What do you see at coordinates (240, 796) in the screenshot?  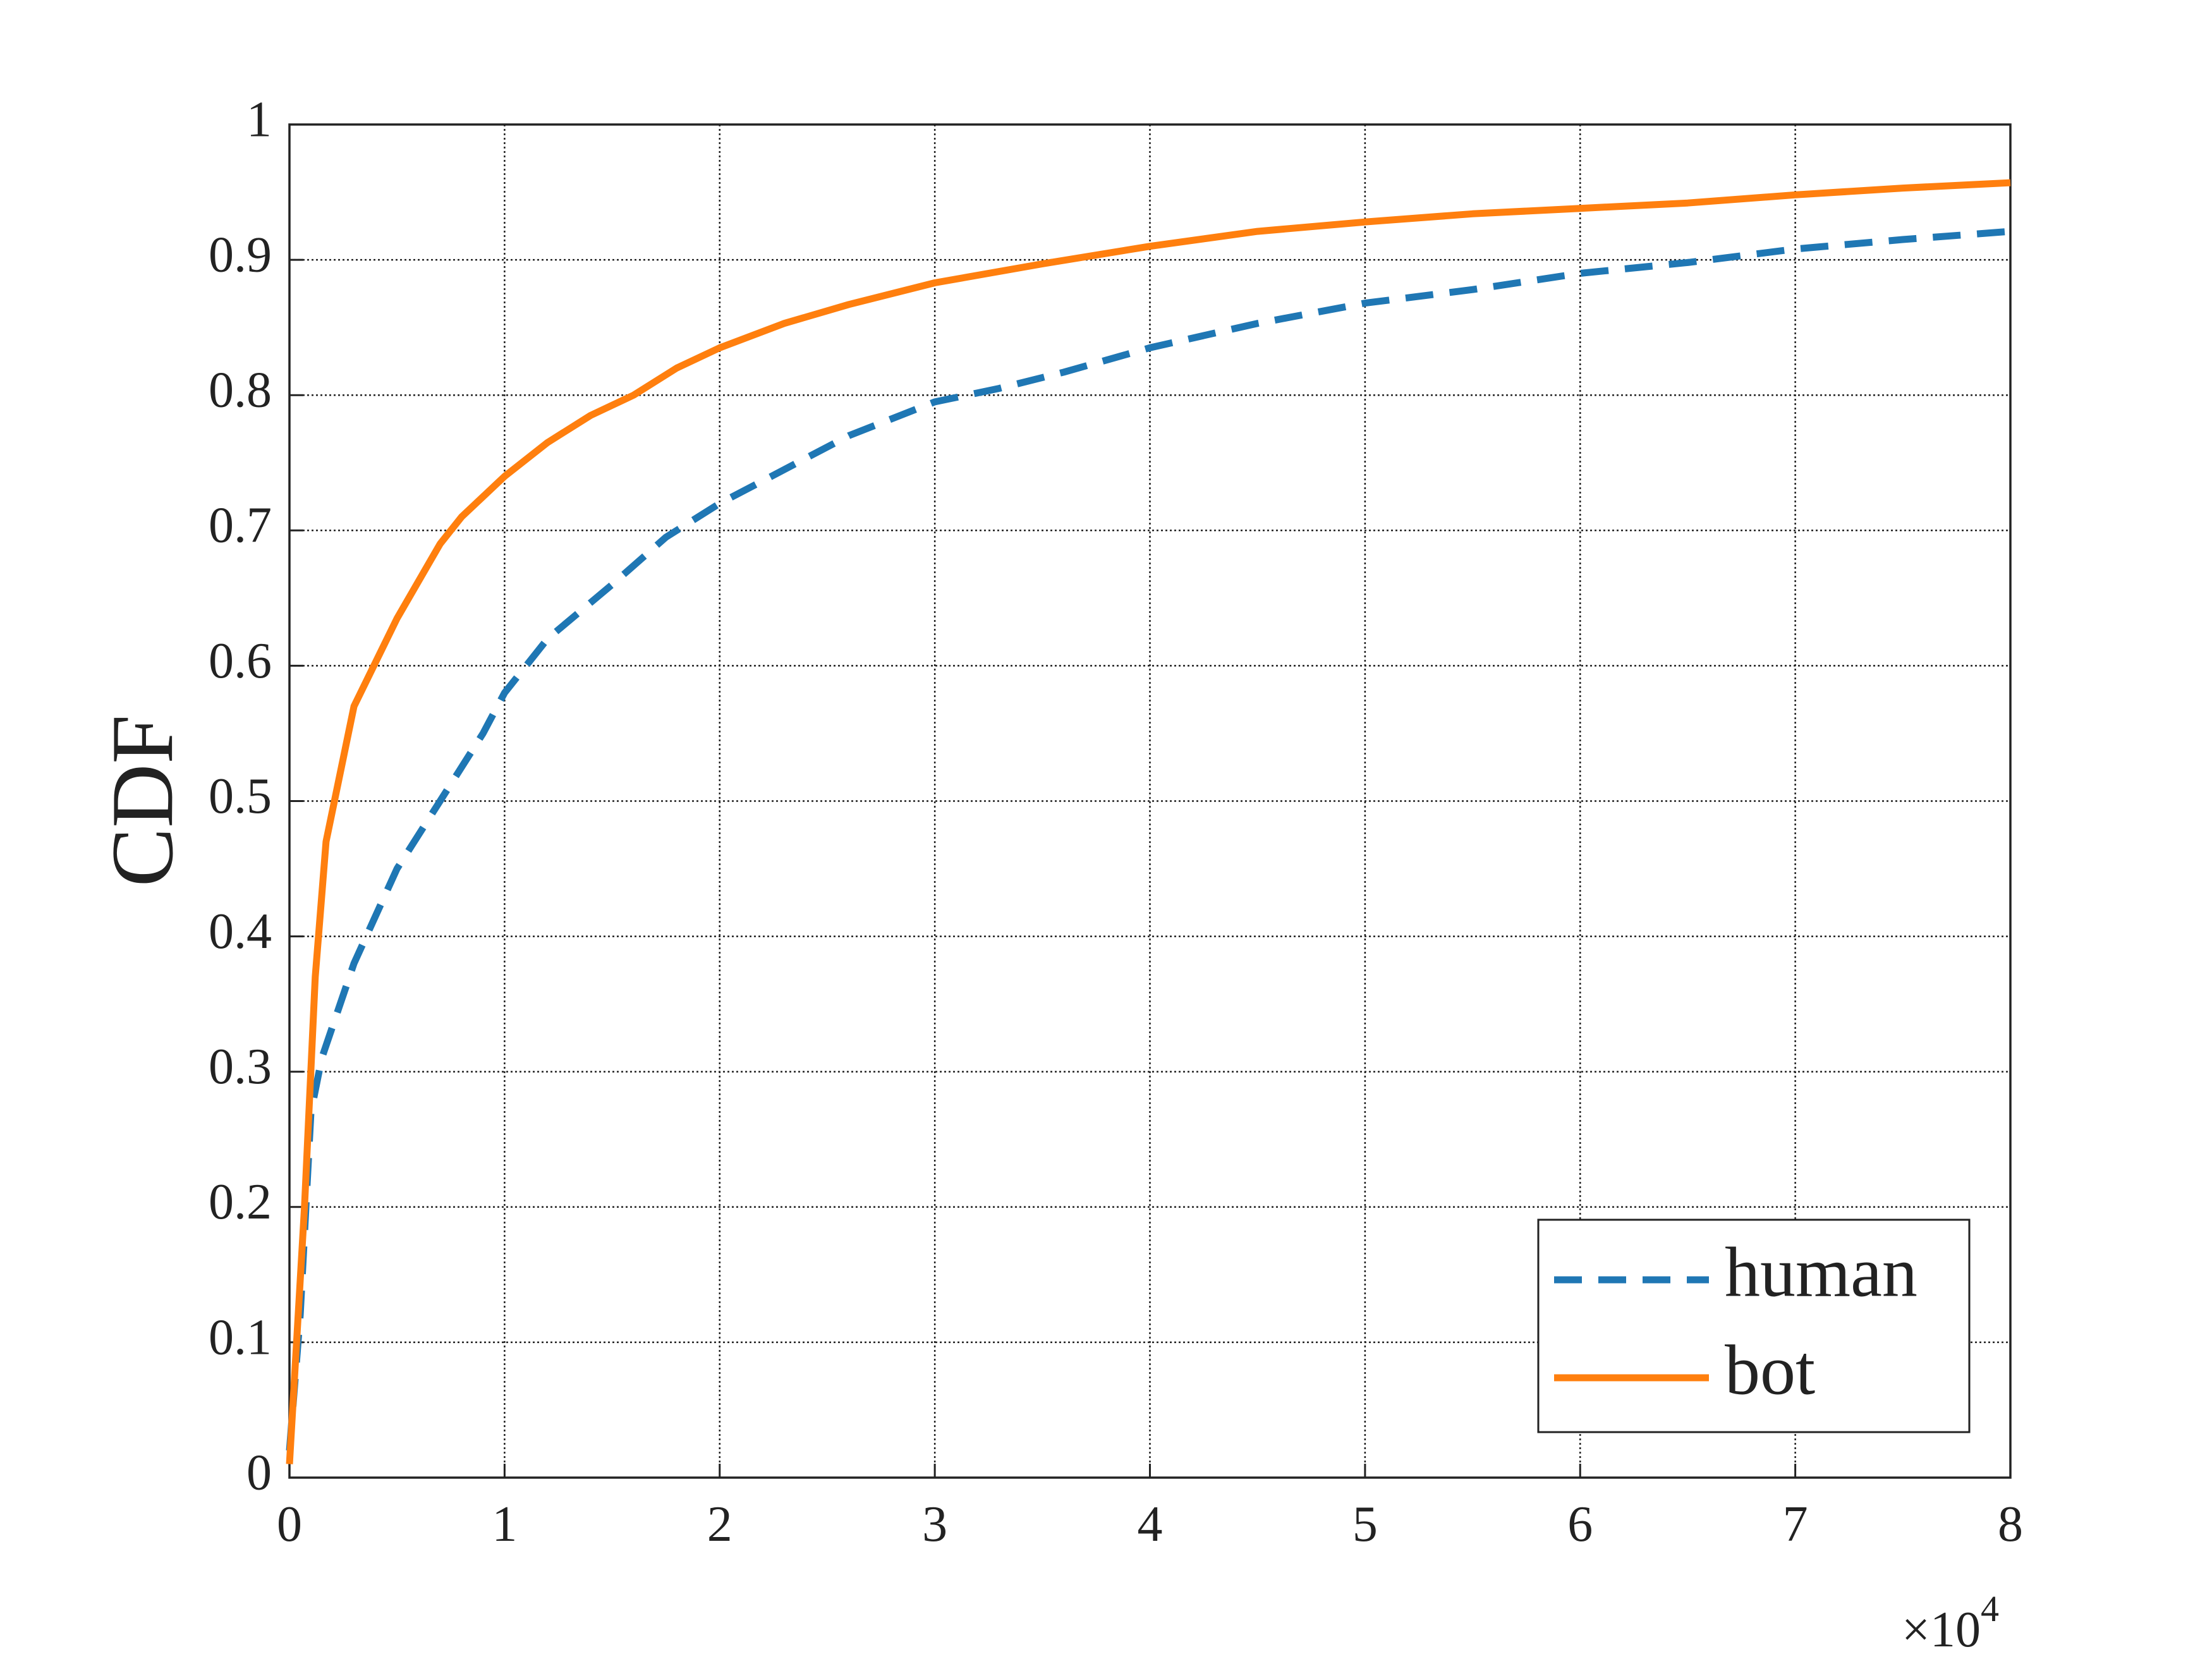 I see `y-tick-label: 0.5` at bounding box center [240, 796].